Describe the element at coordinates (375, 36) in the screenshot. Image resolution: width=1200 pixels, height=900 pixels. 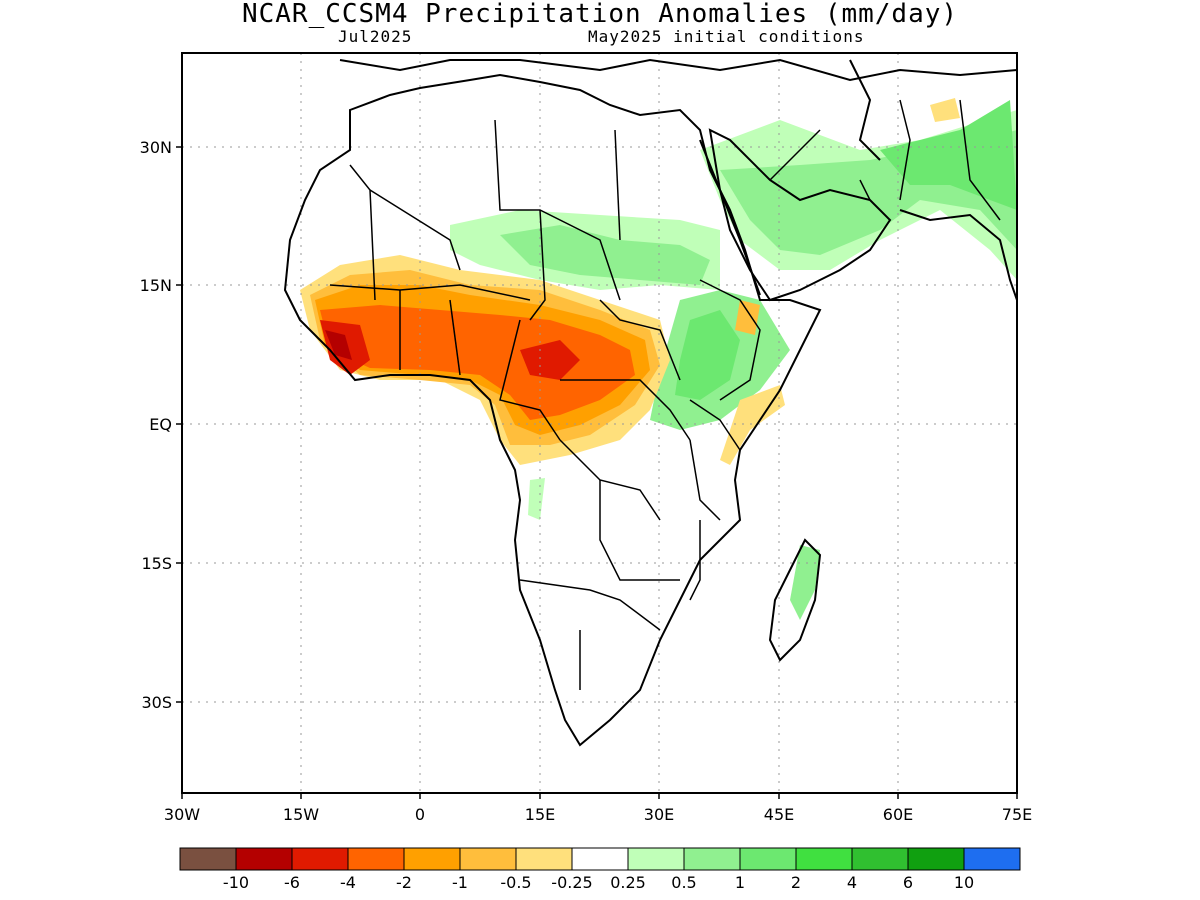
I see `valid-month: Jul2025` at that location.